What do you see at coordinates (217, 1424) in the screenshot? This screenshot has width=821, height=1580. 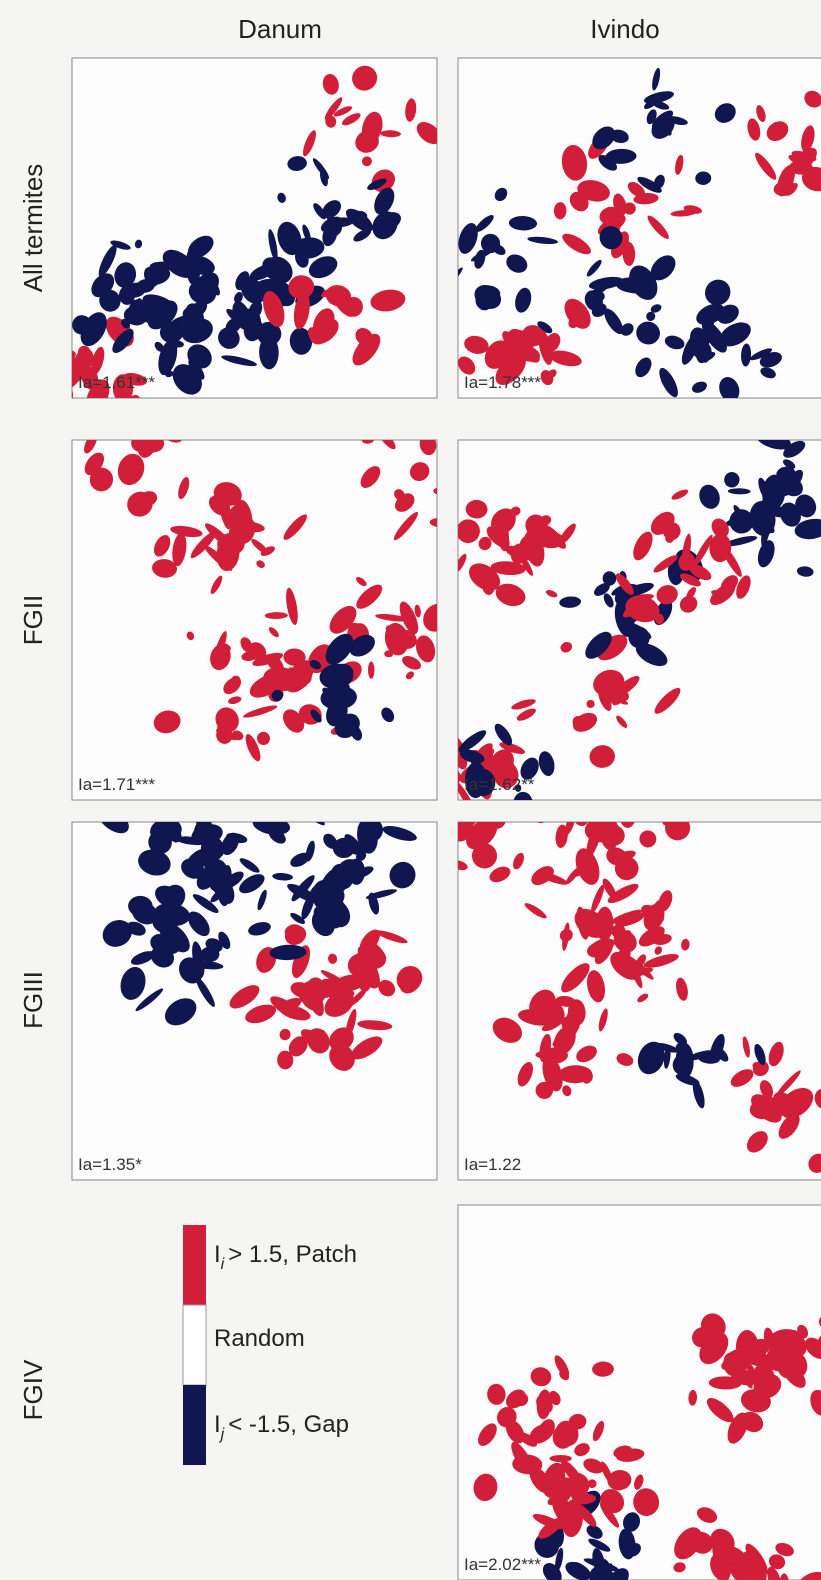 I see `legend-symbol: I` at bounding box center [217, 1424].